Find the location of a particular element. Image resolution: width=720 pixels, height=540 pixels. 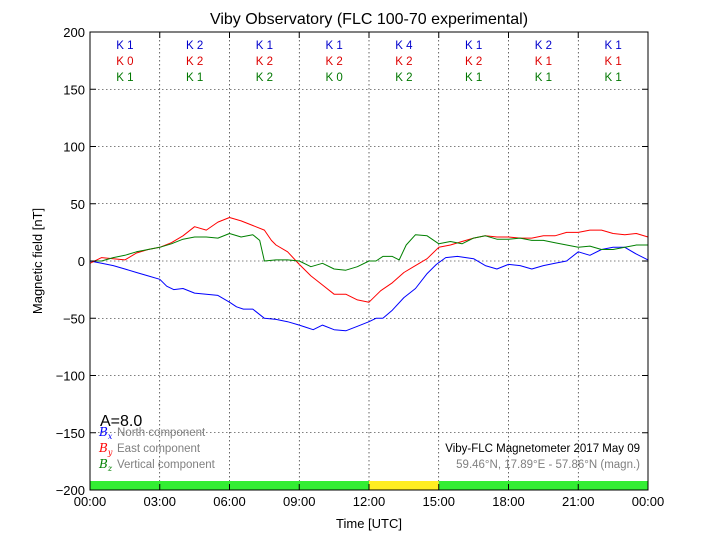

y-tick-labels: 200 150 100 50 0 −50 −100 −150 −200 is located at coordinates (70, 261).